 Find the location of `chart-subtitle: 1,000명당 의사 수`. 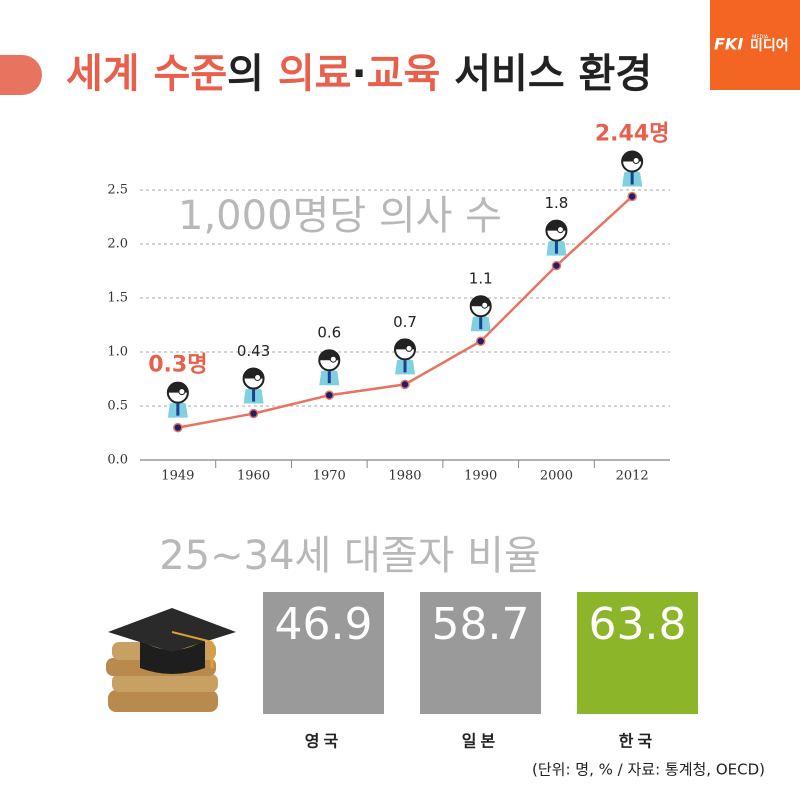

chart-subtitle: 1,000명당 의사 수 is located at coordinates (340, 216).